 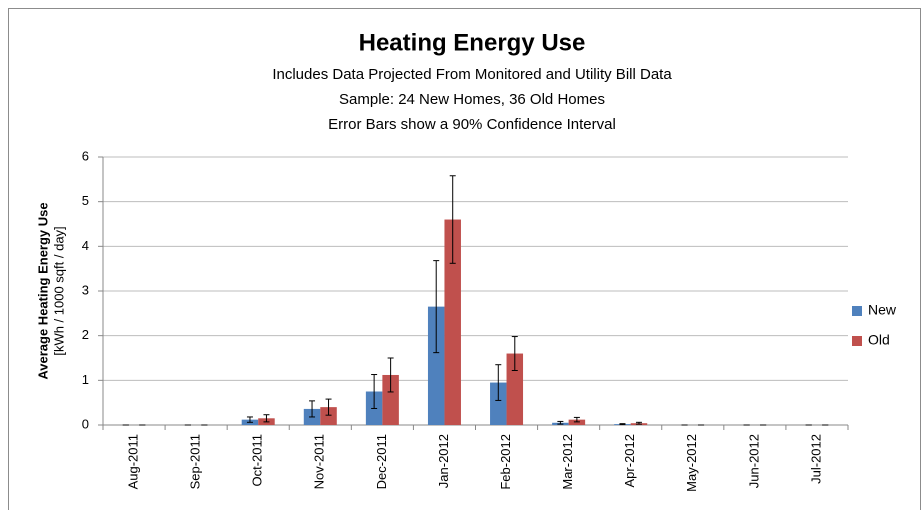 What do you see at coordinates (753, 461) in the screenshot?
I see `x-tick-label: Jun-2012` at bounding box center [753, 461].